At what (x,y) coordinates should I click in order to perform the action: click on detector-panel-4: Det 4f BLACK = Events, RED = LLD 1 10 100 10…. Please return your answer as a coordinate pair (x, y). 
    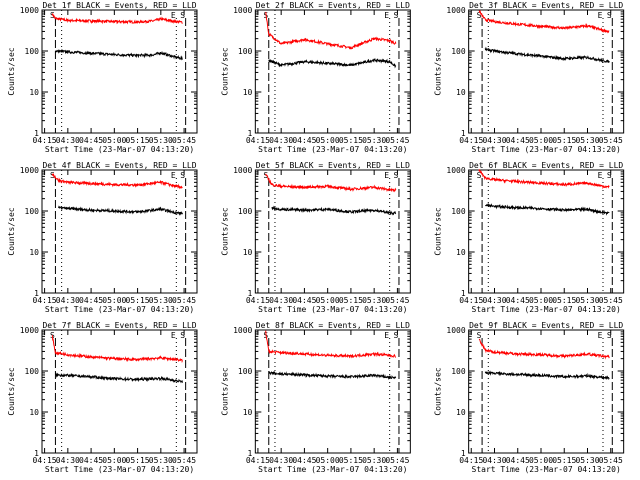
    Looking at the image, I should click on (102, 237).